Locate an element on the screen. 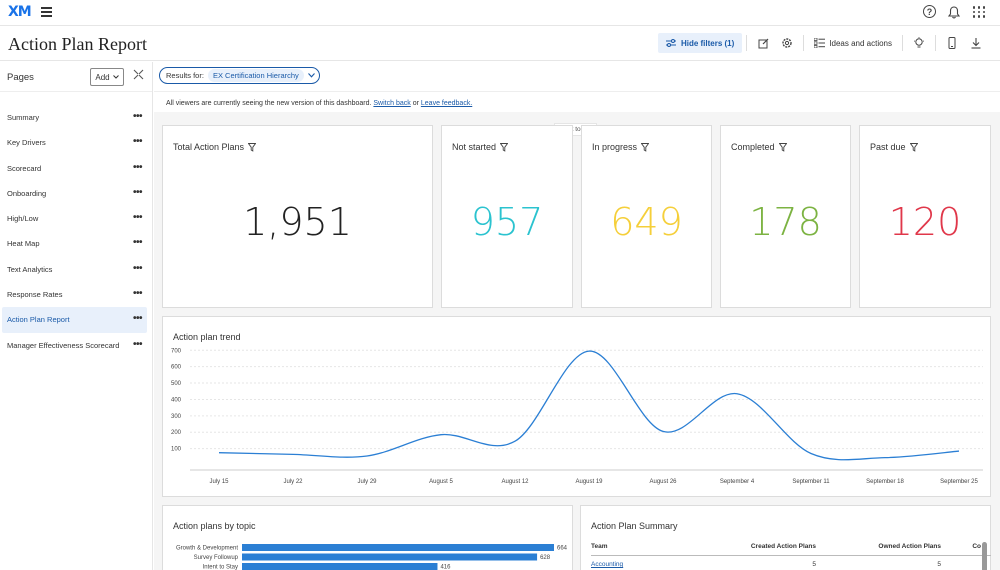 This screenshot has width=1000, height=570. x-tick-label: August 19 is located at coordinates (589, 482).